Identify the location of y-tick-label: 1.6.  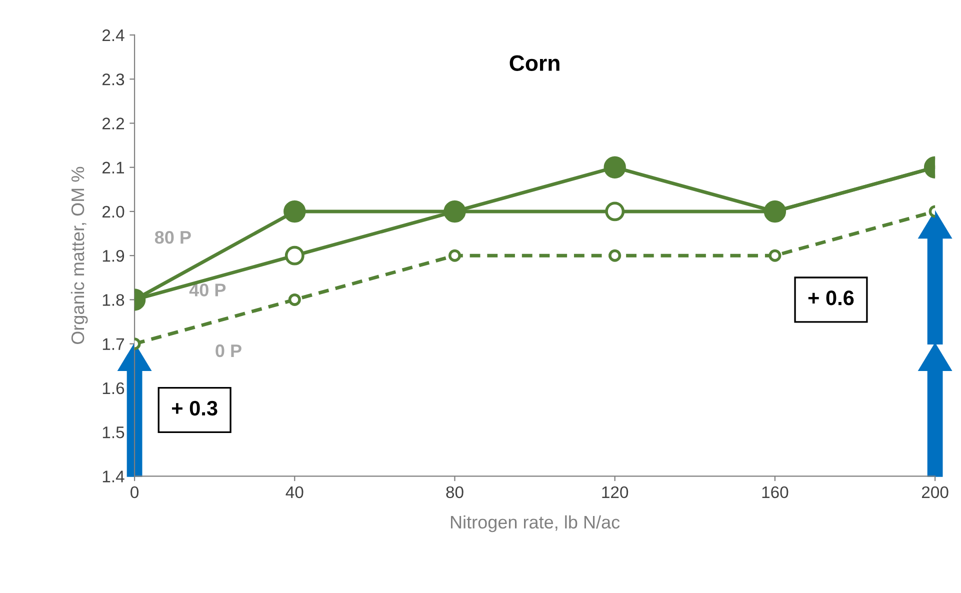
(113, 388).